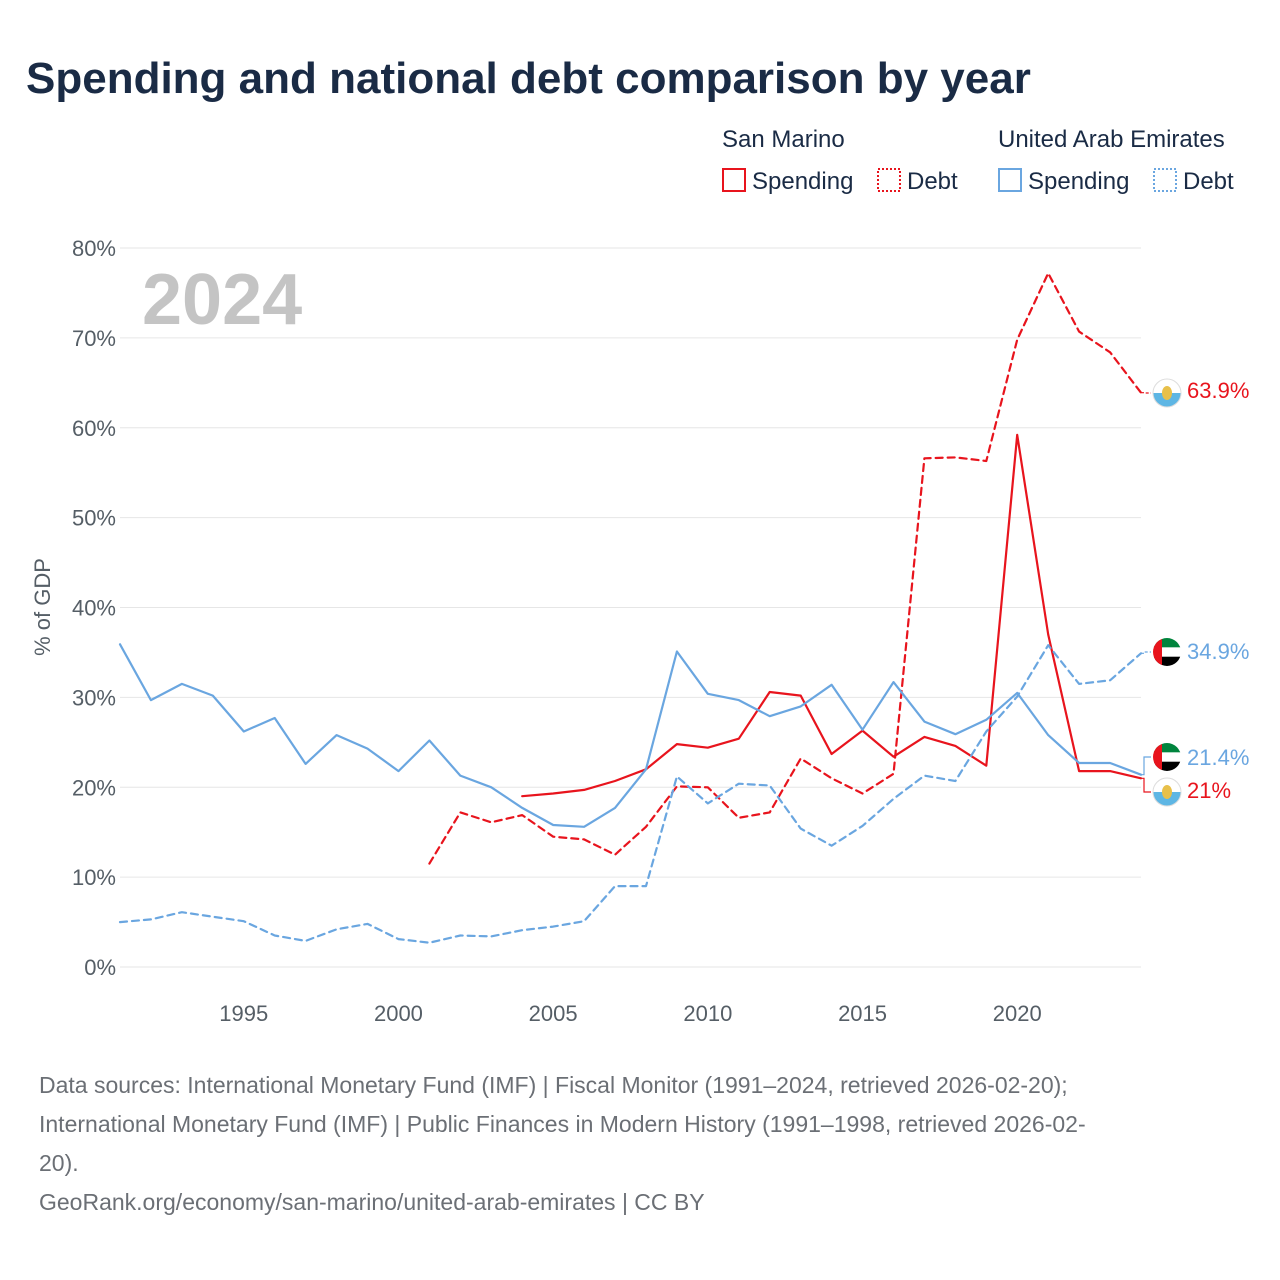  I want to click on end-label-uae-debt: 34.9%, so click(1218, 651).